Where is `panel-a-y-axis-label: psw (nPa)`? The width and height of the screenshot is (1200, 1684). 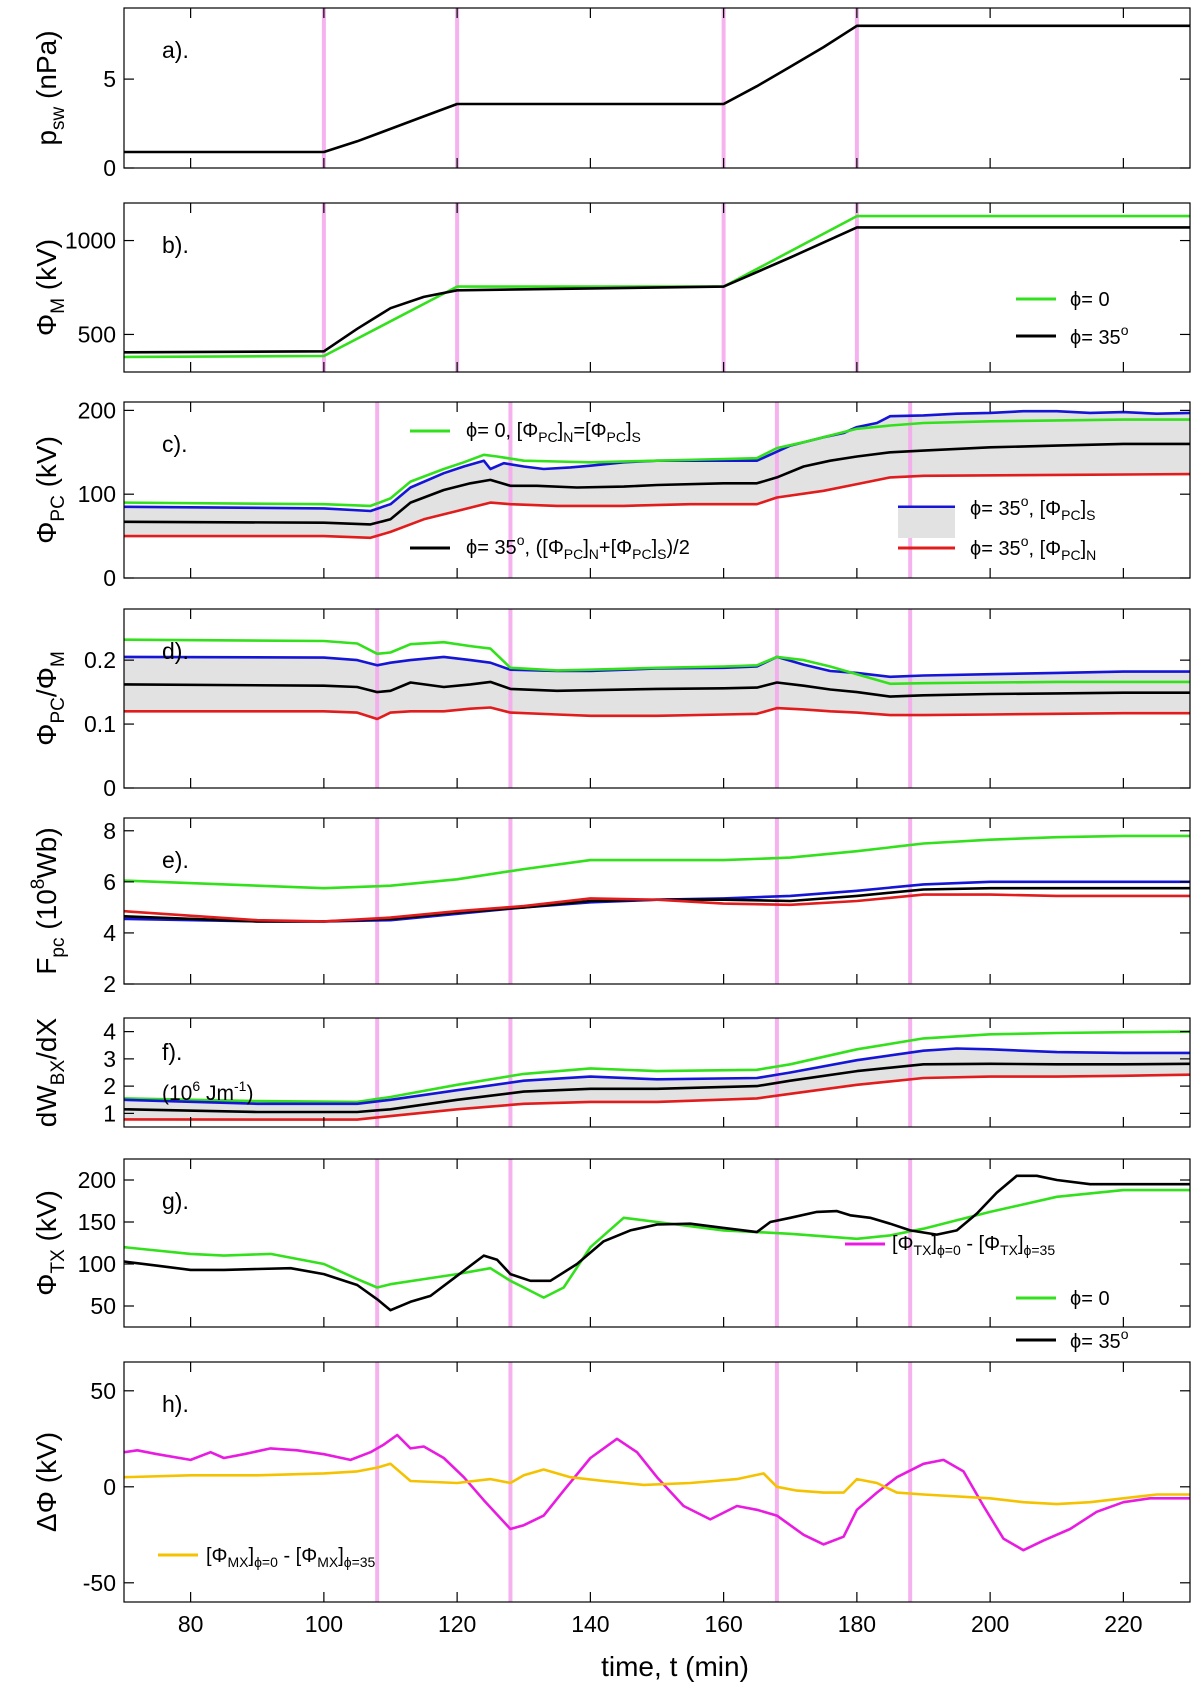
panel-a-y-axis-label: psw (nPa) is located at coordinates (50, 87).